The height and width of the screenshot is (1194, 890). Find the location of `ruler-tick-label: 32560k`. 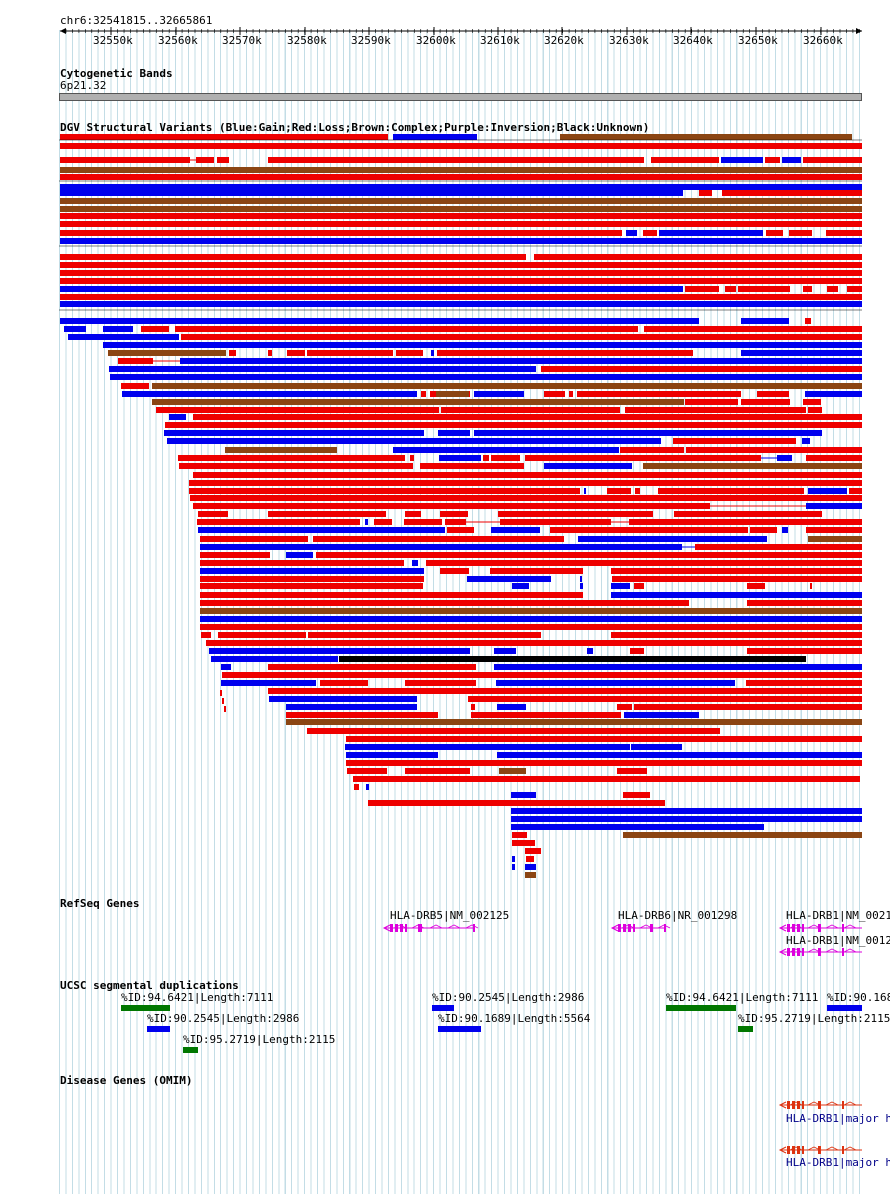

ruler-tick-label: 32560k is located at coordinates (178, 40).